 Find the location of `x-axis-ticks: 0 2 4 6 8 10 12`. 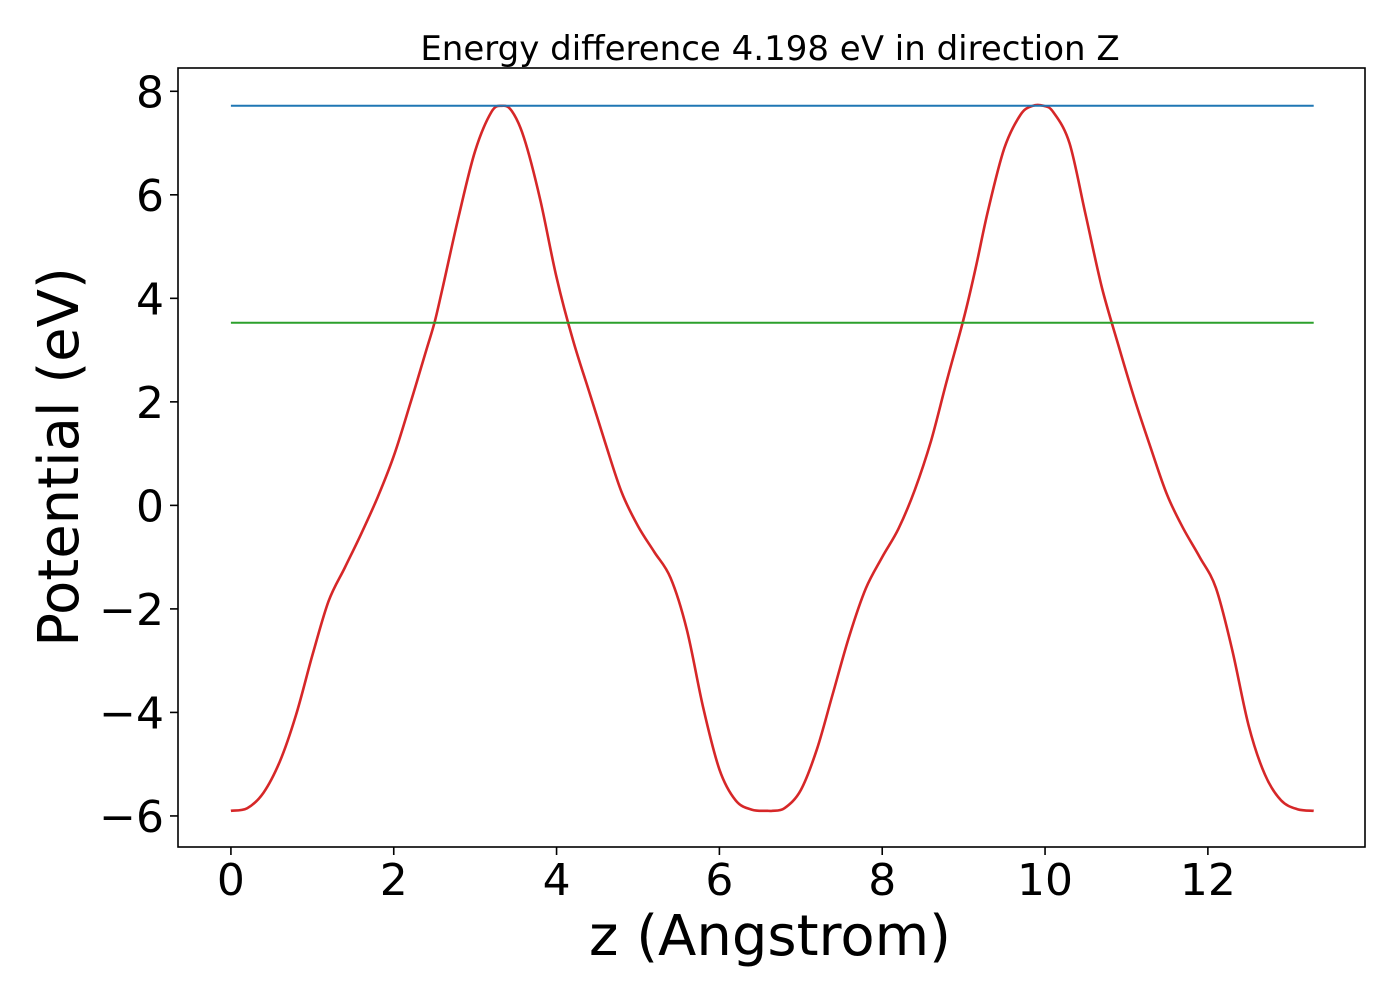

x-axis-ticks: 0 2 4 6 8 10 12 is located at coordinates (726, 876).